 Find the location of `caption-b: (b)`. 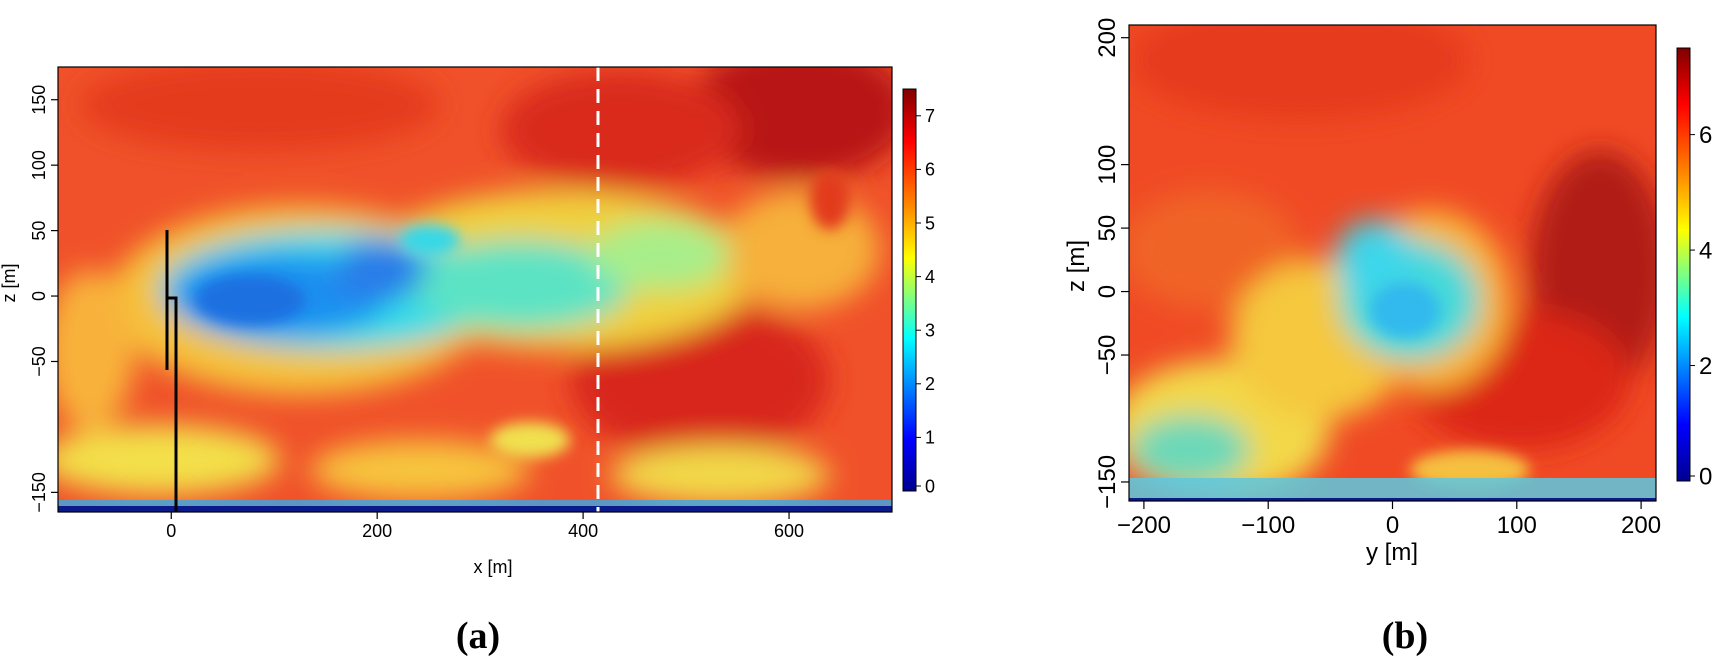

caption-b: (b) is located at coordinates (1405, 636).